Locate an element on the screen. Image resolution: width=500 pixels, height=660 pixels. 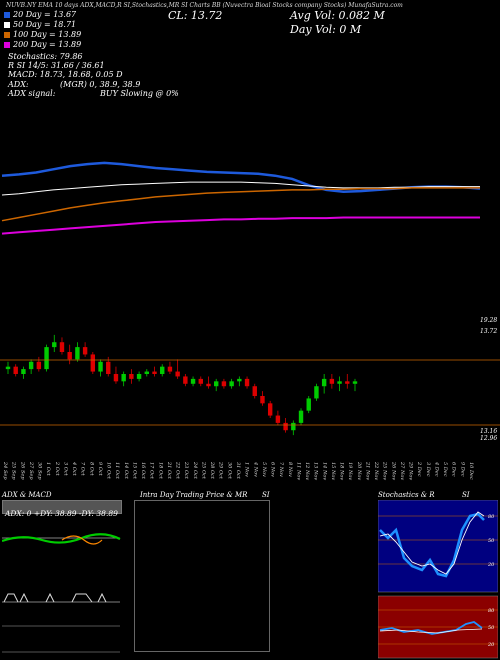
date-label: 14 Nov is located at coordinates (324, 471).